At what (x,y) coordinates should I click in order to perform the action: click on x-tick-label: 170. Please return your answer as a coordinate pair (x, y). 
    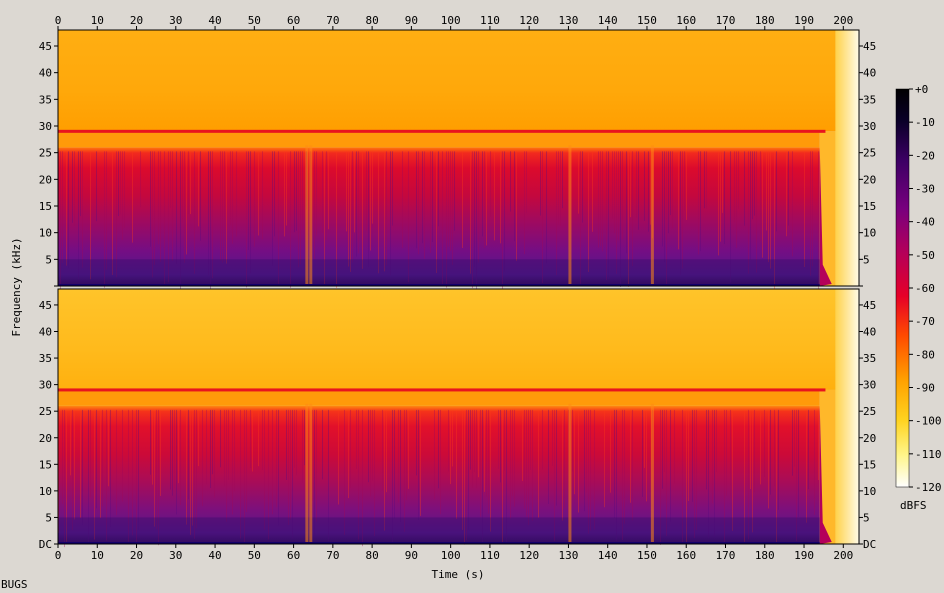
    Looking at the image, I should click on (726, 555).